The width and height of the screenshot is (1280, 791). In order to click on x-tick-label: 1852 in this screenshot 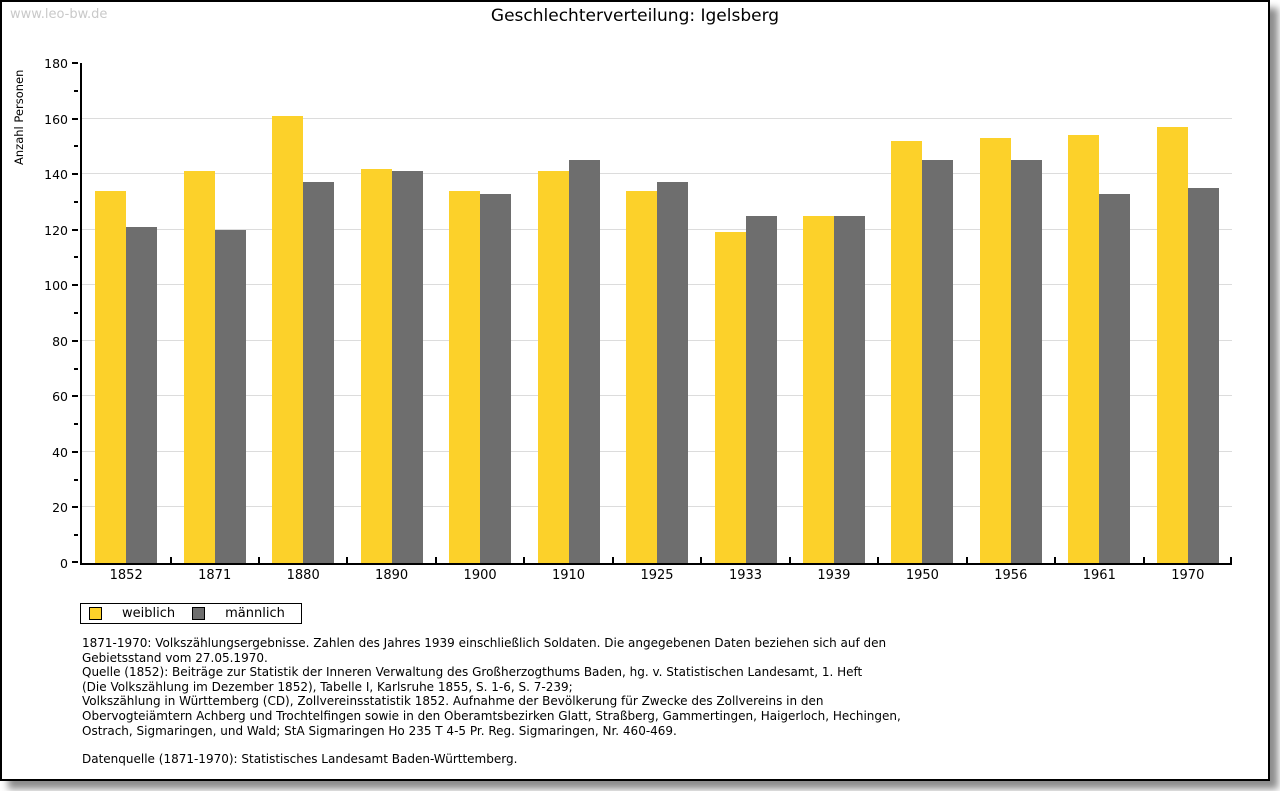, I will do `click(126, 575)`.